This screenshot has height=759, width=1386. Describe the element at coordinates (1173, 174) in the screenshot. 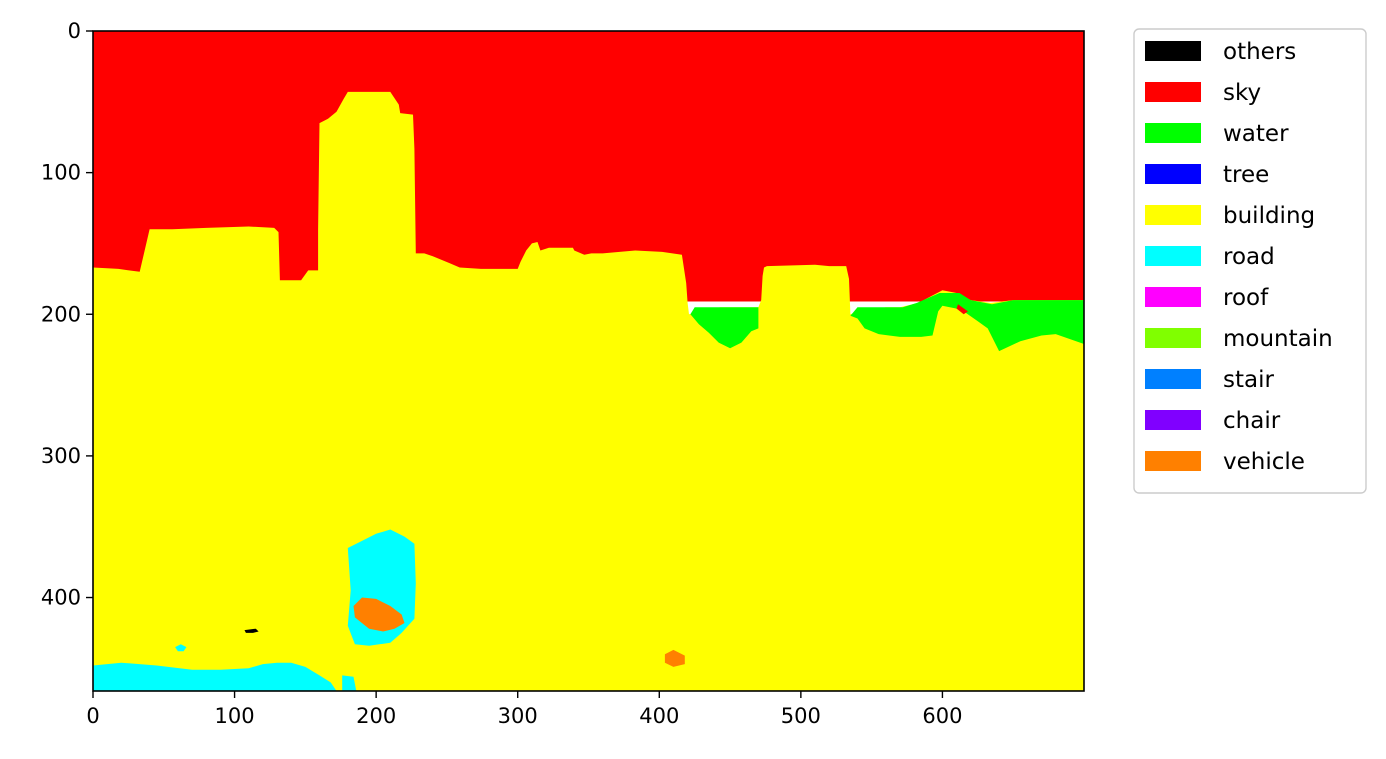

I see `legend-swatch-tree` at that location.